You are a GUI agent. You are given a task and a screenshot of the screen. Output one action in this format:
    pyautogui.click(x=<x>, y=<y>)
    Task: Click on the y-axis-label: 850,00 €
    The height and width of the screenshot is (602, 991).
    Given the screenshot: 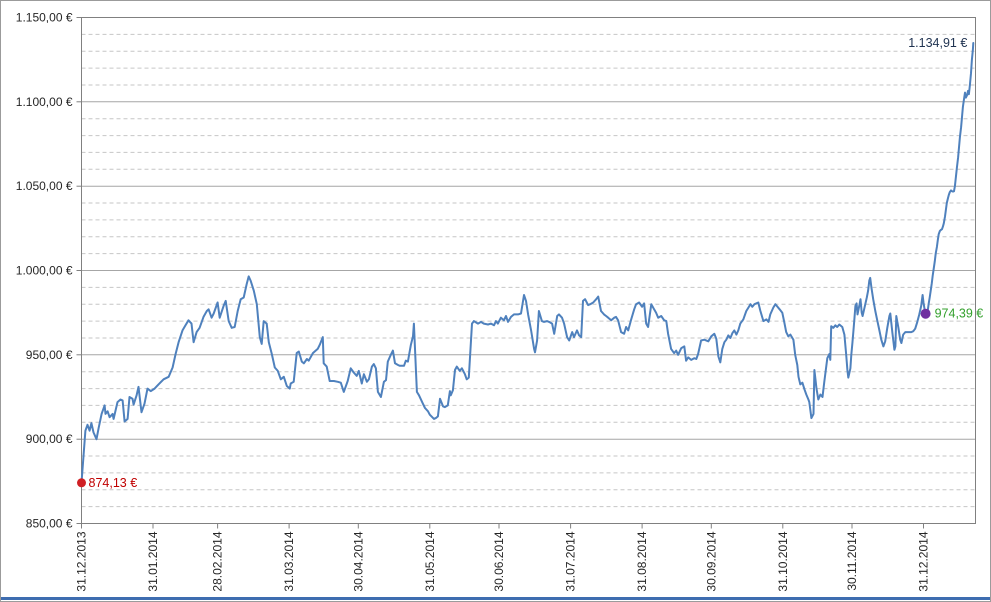 What is the action you would take?
    pyautogui.click(x=49, y=524)
    